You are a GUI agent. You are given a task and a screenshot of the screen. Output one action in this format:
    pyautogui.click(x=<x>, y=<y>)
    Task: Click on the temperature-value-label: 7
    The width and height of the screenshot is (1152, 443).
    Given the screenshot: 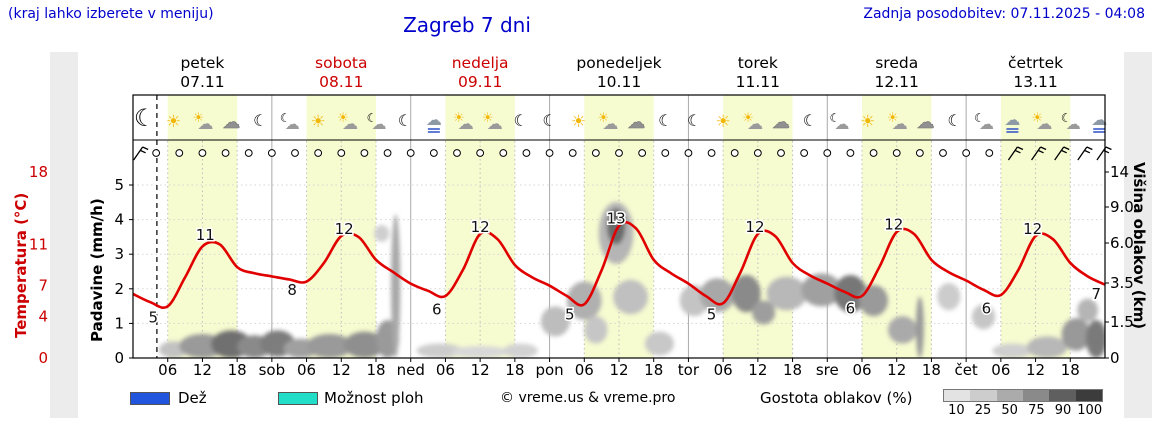 What is the action you would take?
    pyautogui.click(x=1097, y=294)
    